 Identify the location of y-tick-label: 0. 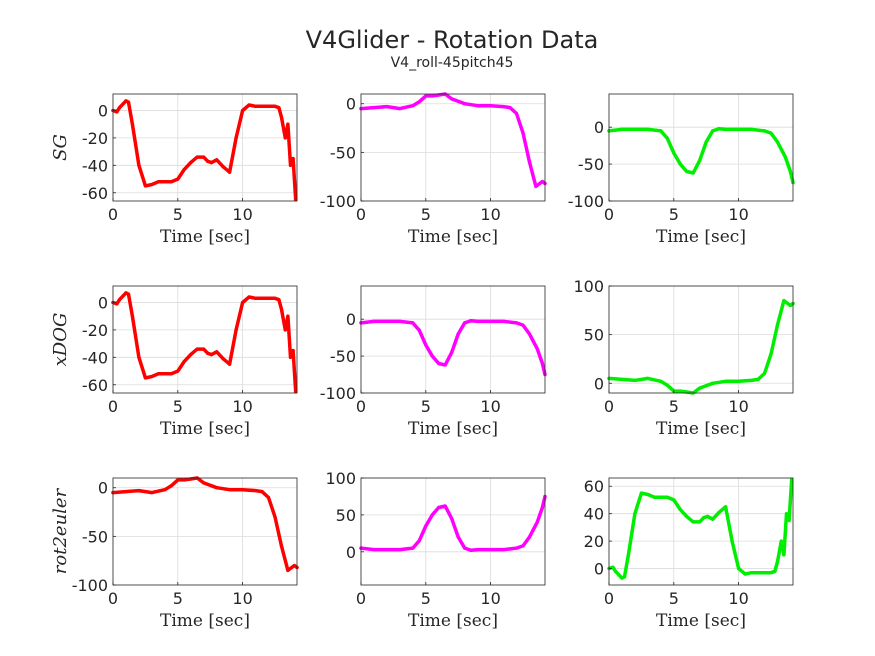
(103, 302).